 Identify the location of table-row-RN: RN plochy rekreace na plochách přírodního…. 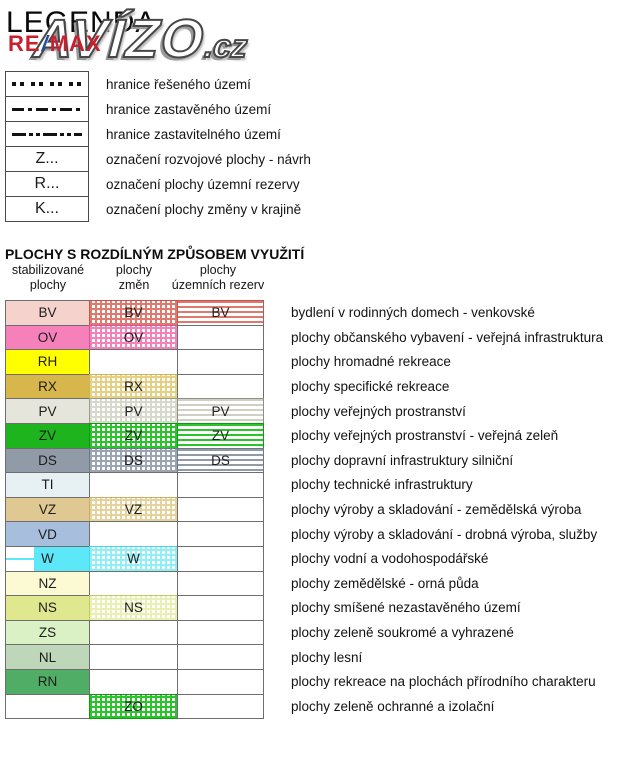
(304, 681).